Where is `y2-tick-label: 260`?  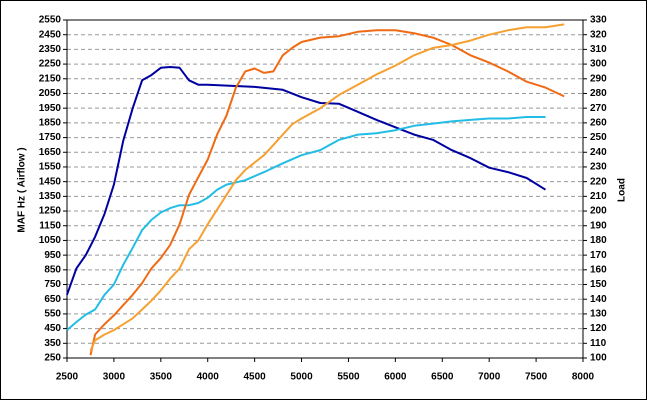 y2-tick-label: 260 is located at coordinates (598, 123).